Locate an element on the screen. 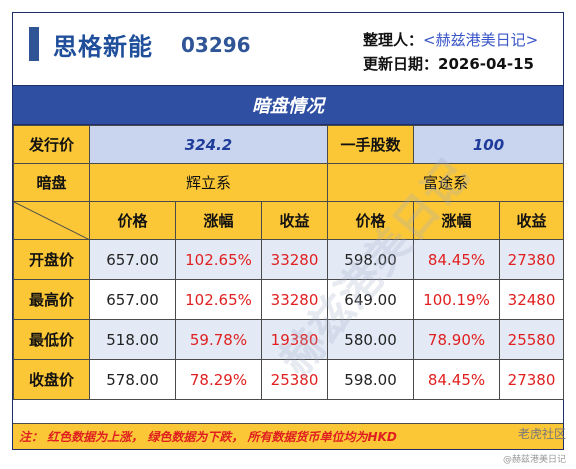  update-date-line: 更新日期：2026-04-15 is located at coordinates (448, 63).